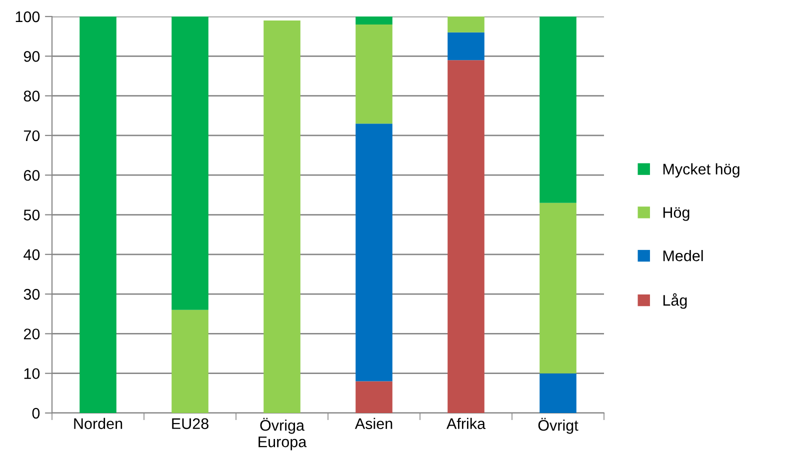 The height and width of the screenshot is (472, 800). Describe the element at coordinates (28, 16) in the screenshot. I see `y-tick-label: 100` at that location.